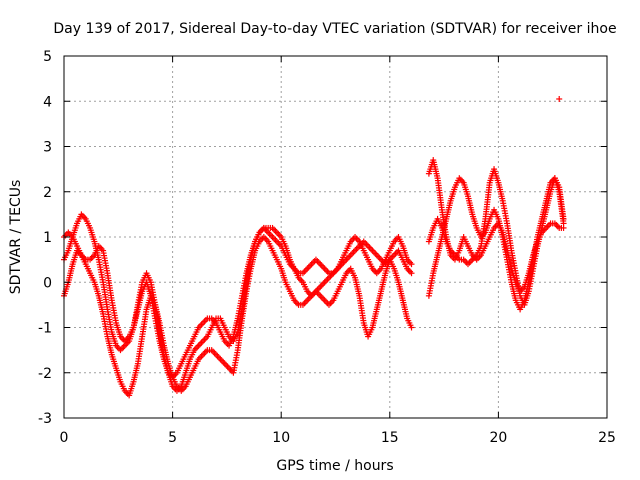 This screenshot has height=480, width=640. What do you see at coordinates (47, 102) in the screenshot?
I see `y-tick-label: 4` at bounding box center [47, 102].